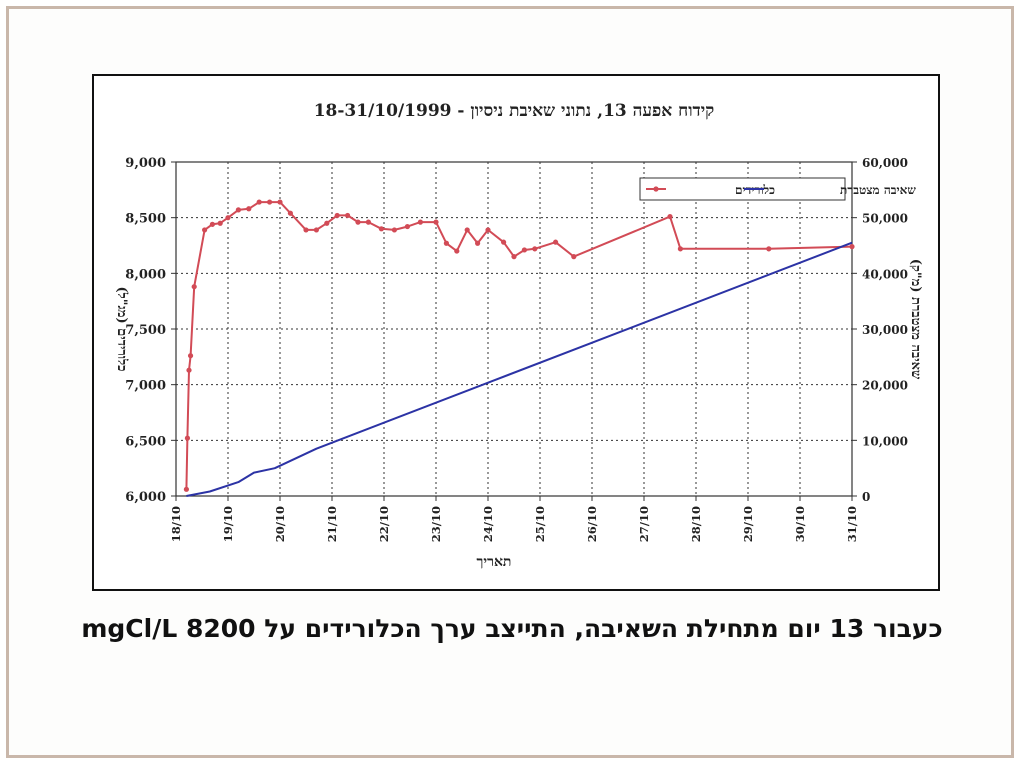  Describe the element at coordinates (885, 163) in the screenshot. I see `y-right-tick-label: 60,000` at that location.